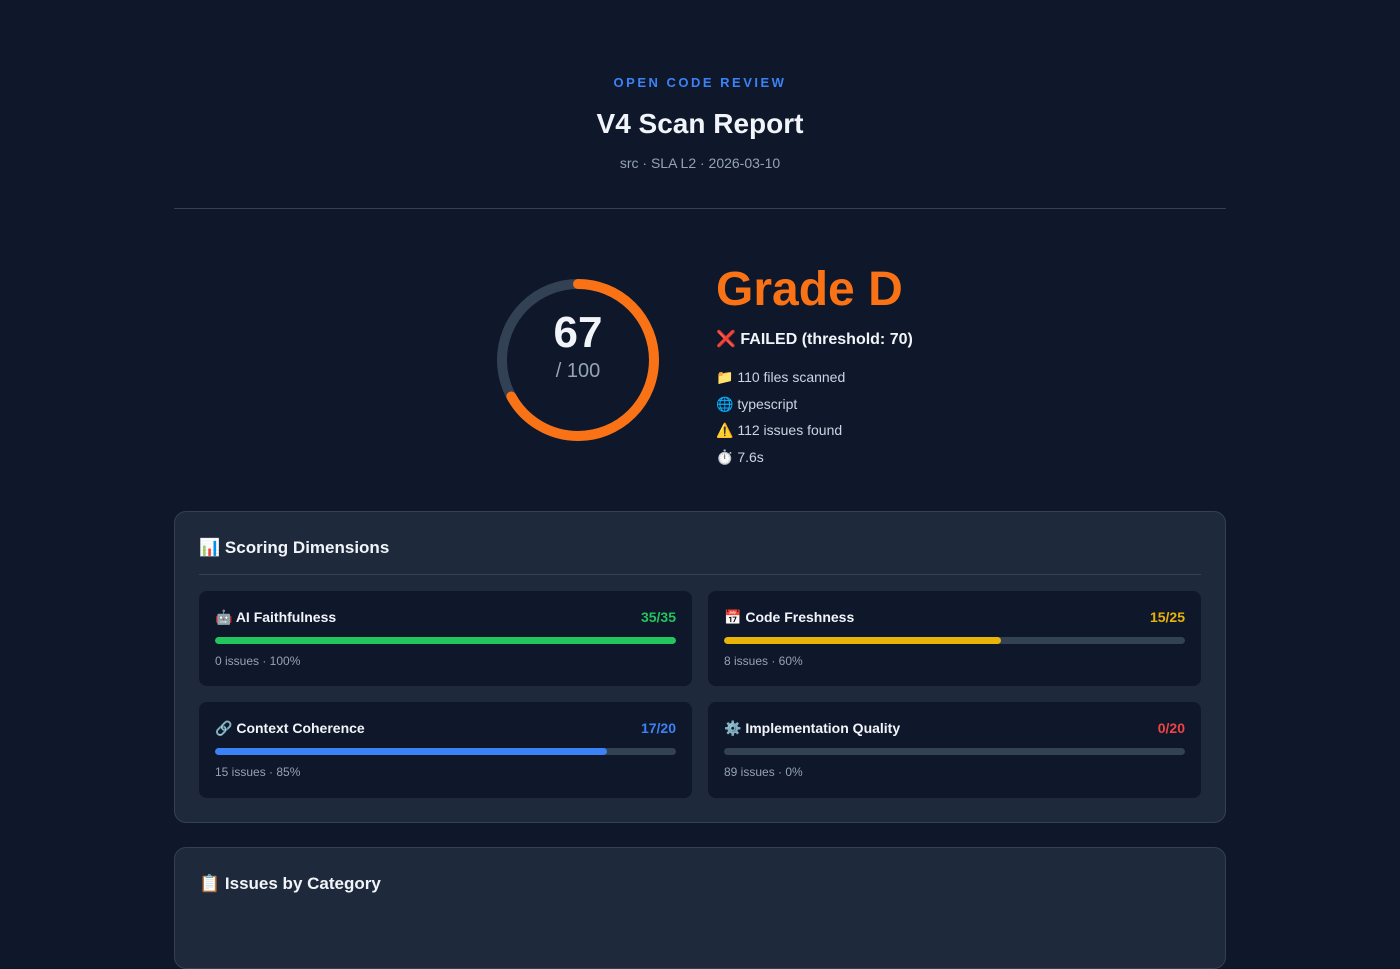  Describe the element at coordinates (700, 82) in the screenshot. I see `eyebrow: OPEN CODE REVIEW` at that location.